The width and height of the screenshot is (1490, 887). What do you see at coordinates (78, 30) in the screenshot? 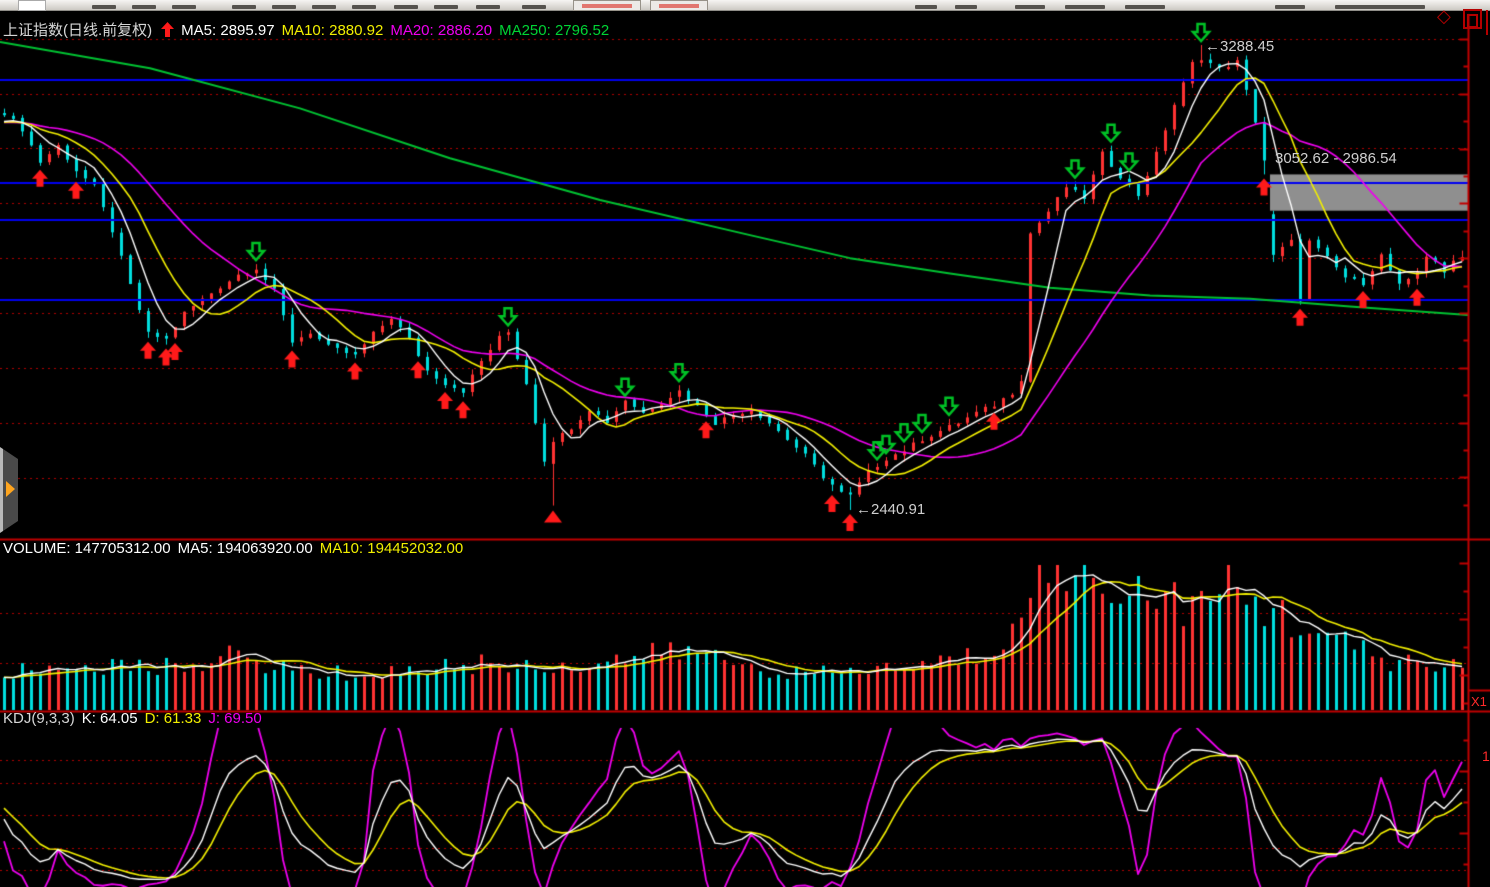
I see `instrument-title: 上证指数(日线.前复权)` at bounding box center [78, 30].